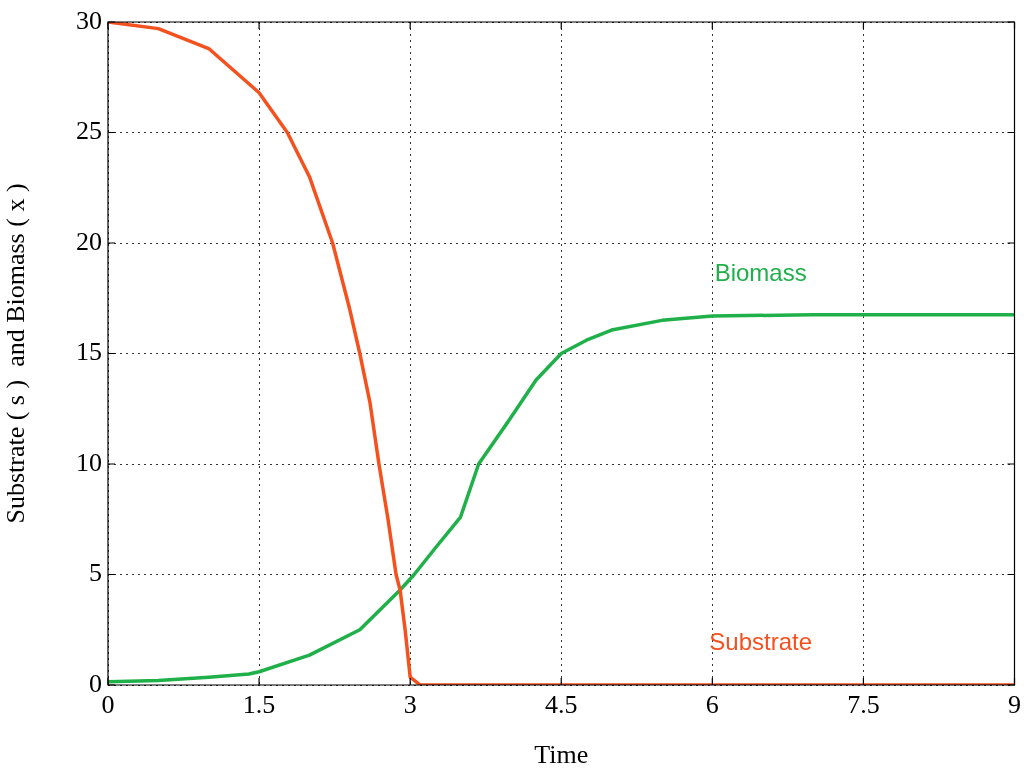 The height and width of the screenshot is (774, 1027). Describe the element at coordinates (89, 241) in the screenshot. I see `y-tick-label: 20` at that location.